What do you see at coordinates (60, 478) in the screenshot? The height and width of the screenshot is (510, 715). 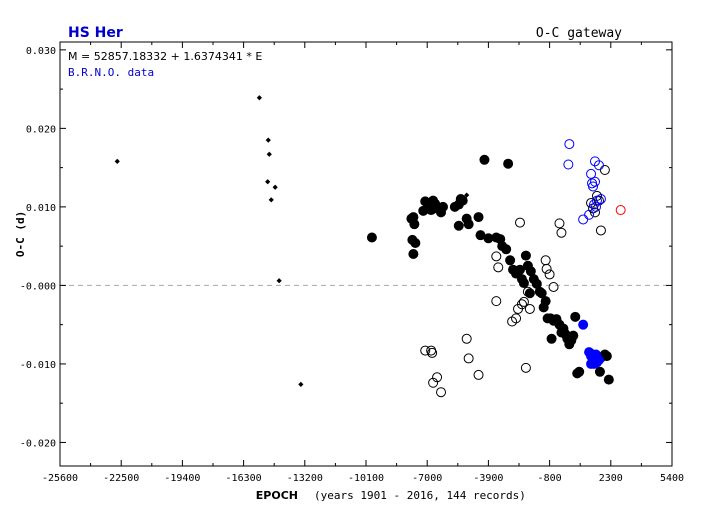 I see `x-tick-label: -25600` at bounding box center [60, 478].